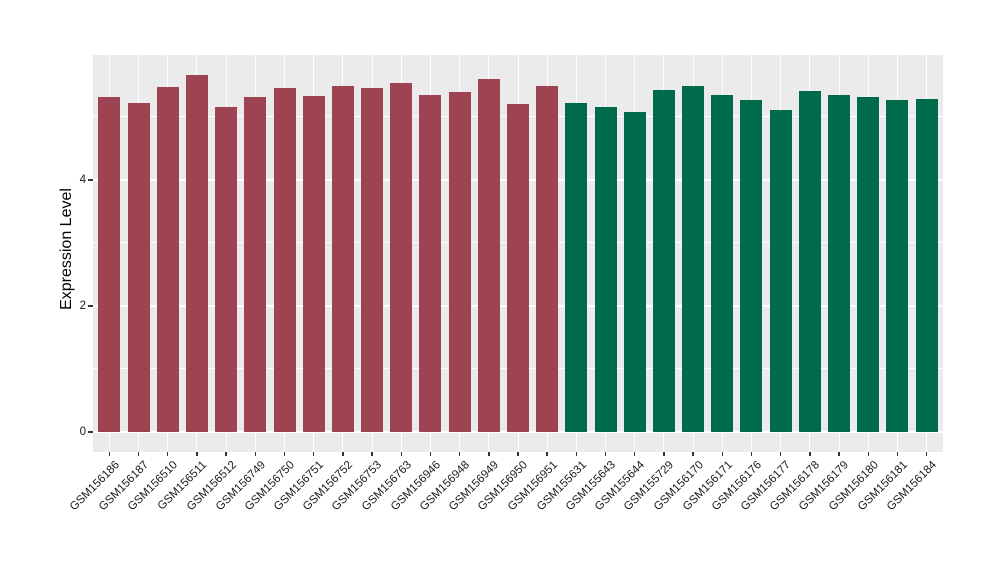 This screenshot has height=580, width=1000. I want to click on bar-GSM156512, so click(226, 269).